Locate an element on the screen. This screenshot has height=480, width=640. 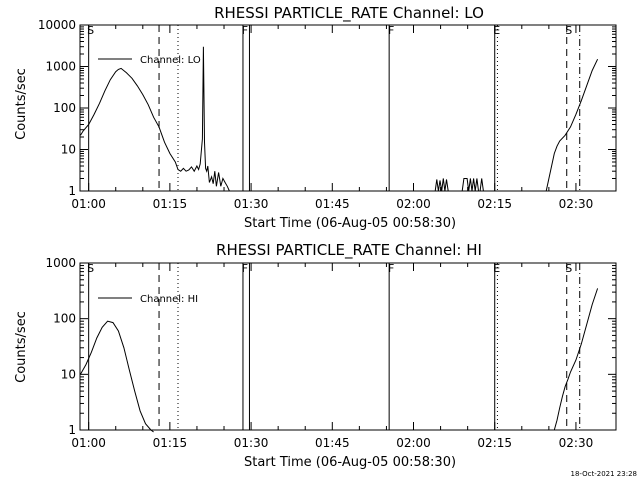
x-tick-label-lo: 02:30 is located at coordinates (576, 204).